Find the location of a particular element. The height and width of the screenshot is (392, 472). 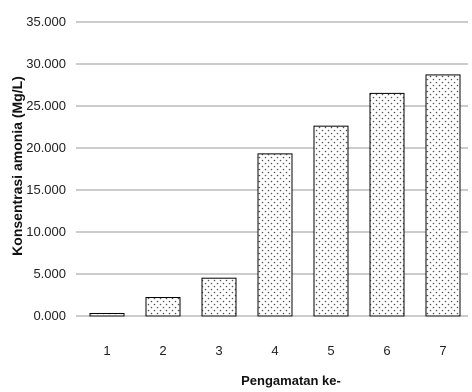

x-tick-label: 7 is located at coordinates (442, 350).